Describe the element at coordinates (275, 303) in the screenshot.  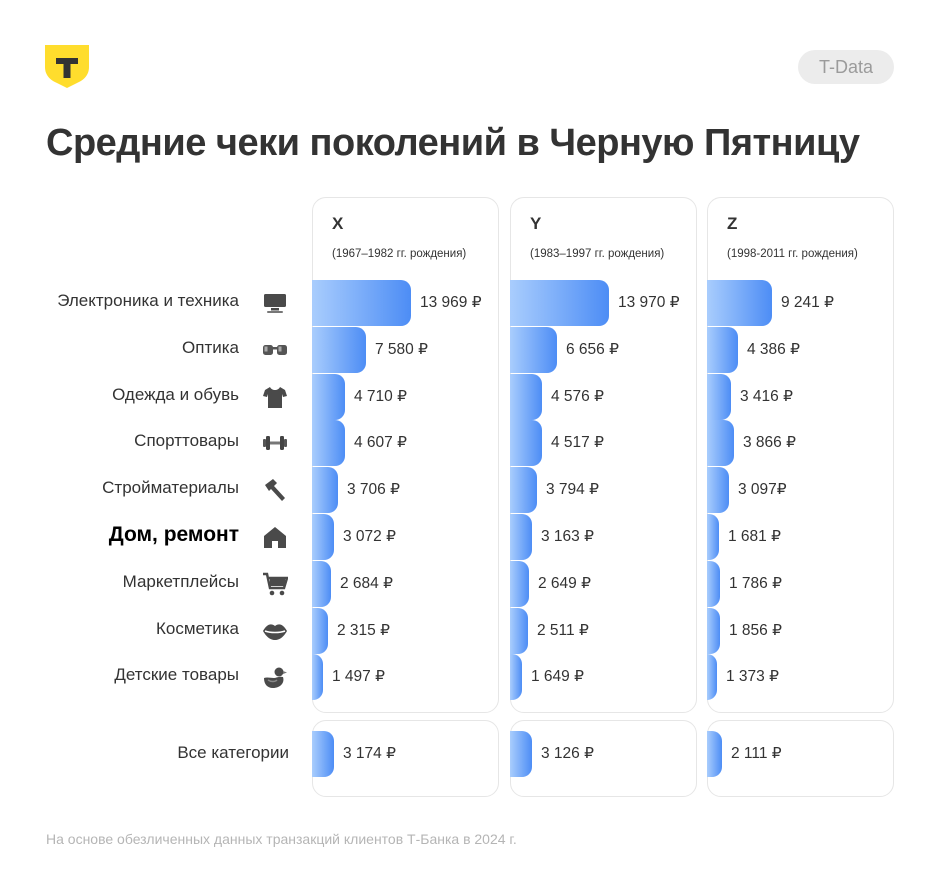
I see `tv-icon` at that location.